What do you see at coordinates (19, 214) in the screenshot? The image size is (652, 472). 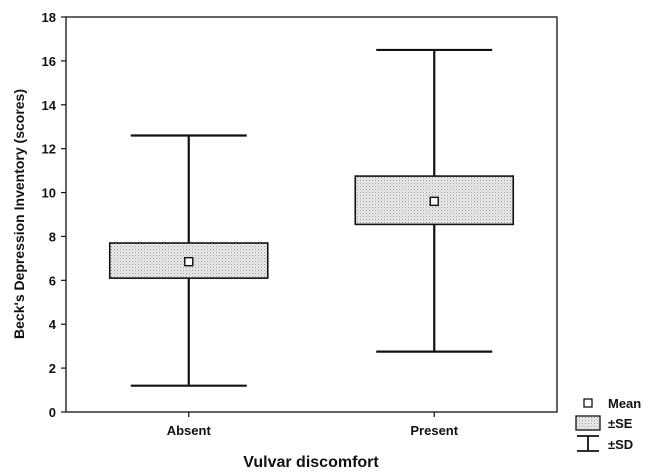 I see `y-axis-title: Beck's Depression Inventory (scores)` at bounding box center [19, 214].